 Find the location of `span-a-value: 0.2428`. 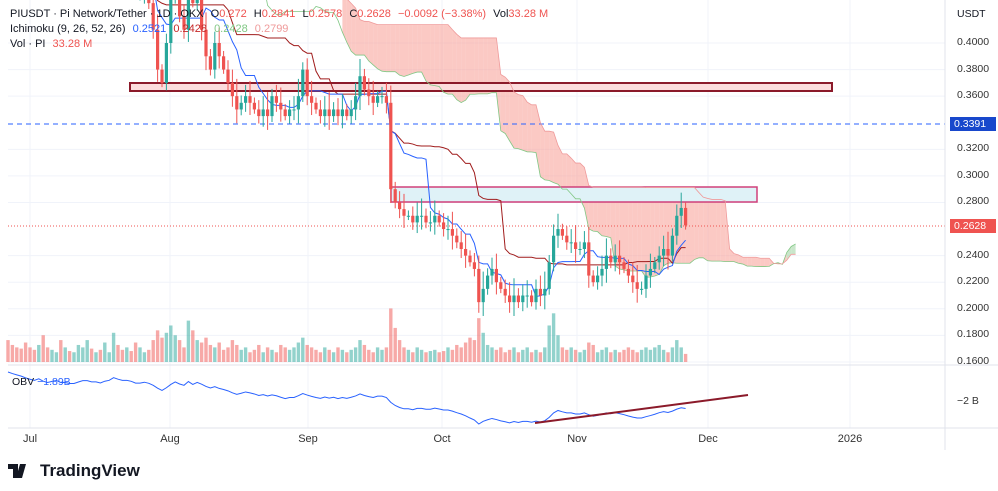

span-a-value: 0.2428 is located at coordinates (231, 29).